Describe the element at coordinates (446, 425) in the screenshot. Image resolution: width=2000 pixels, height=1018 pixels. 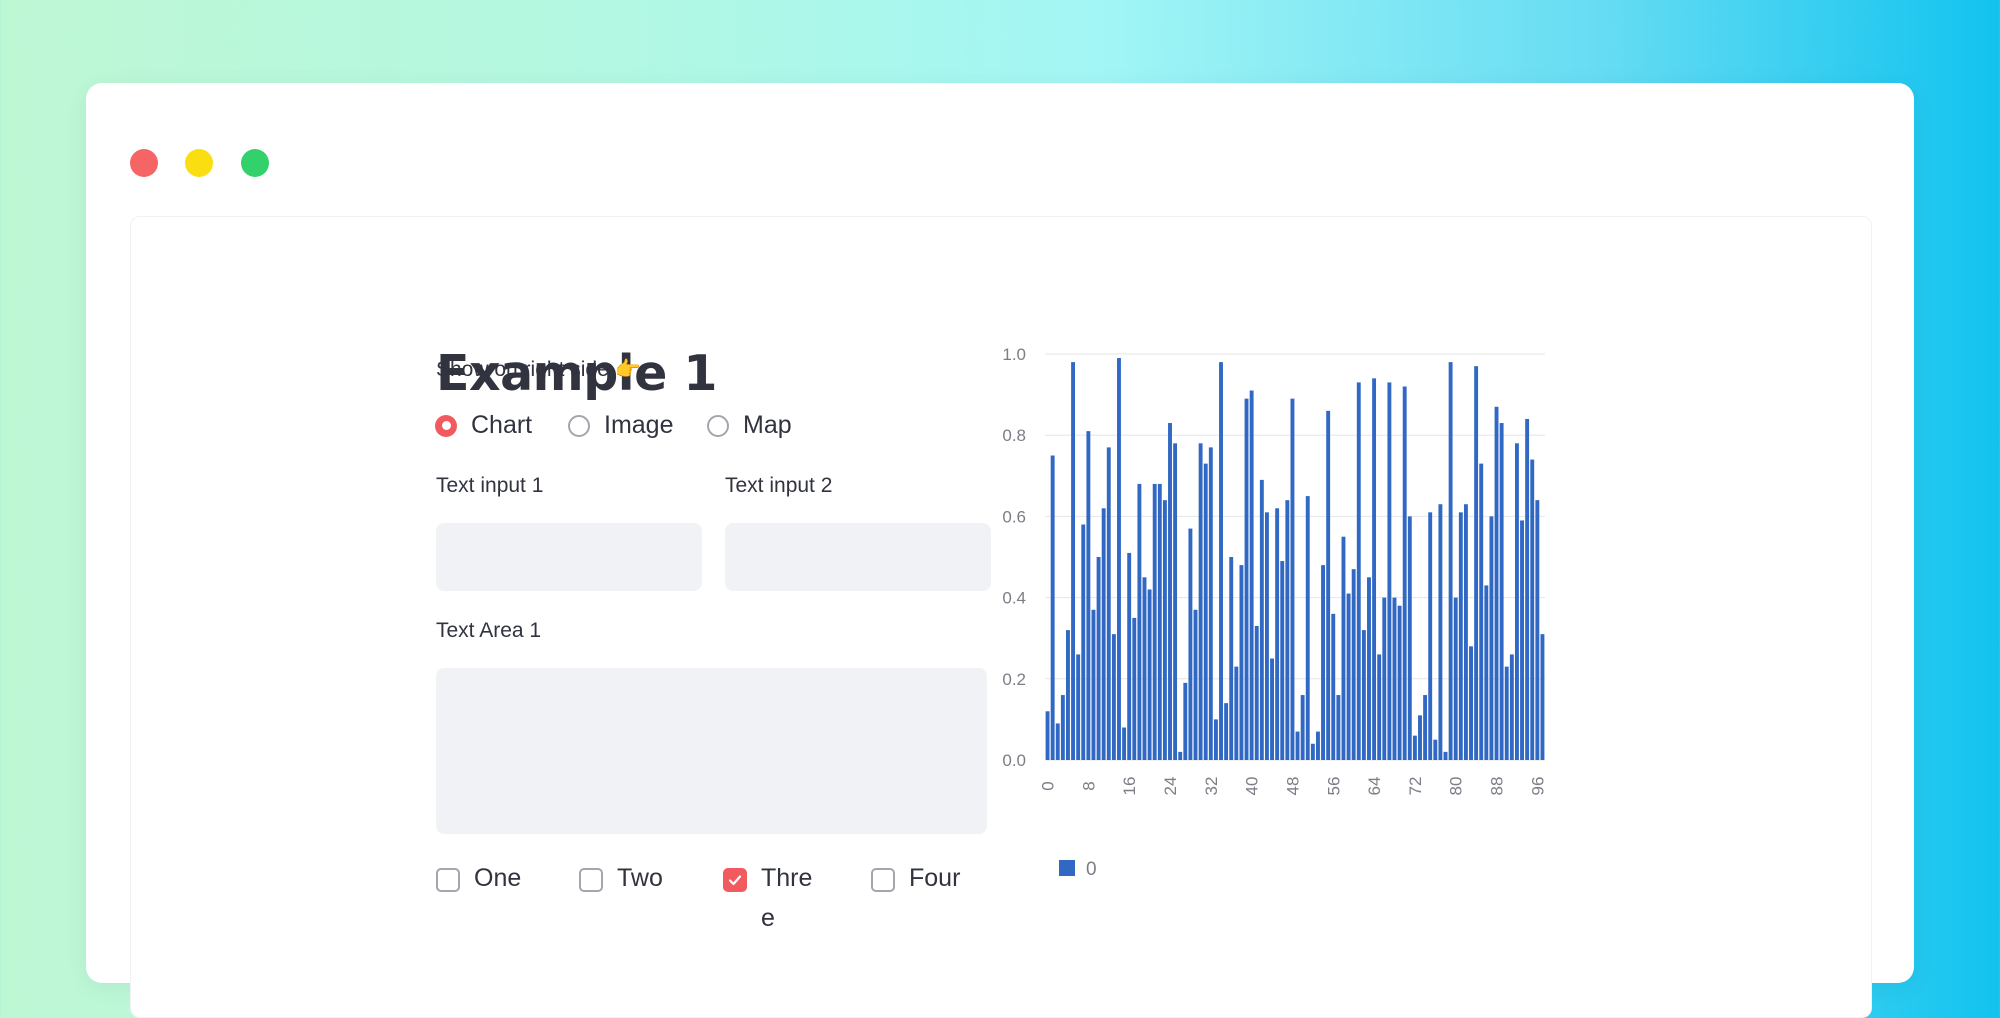
I see `radio-selected-icon` at that location.